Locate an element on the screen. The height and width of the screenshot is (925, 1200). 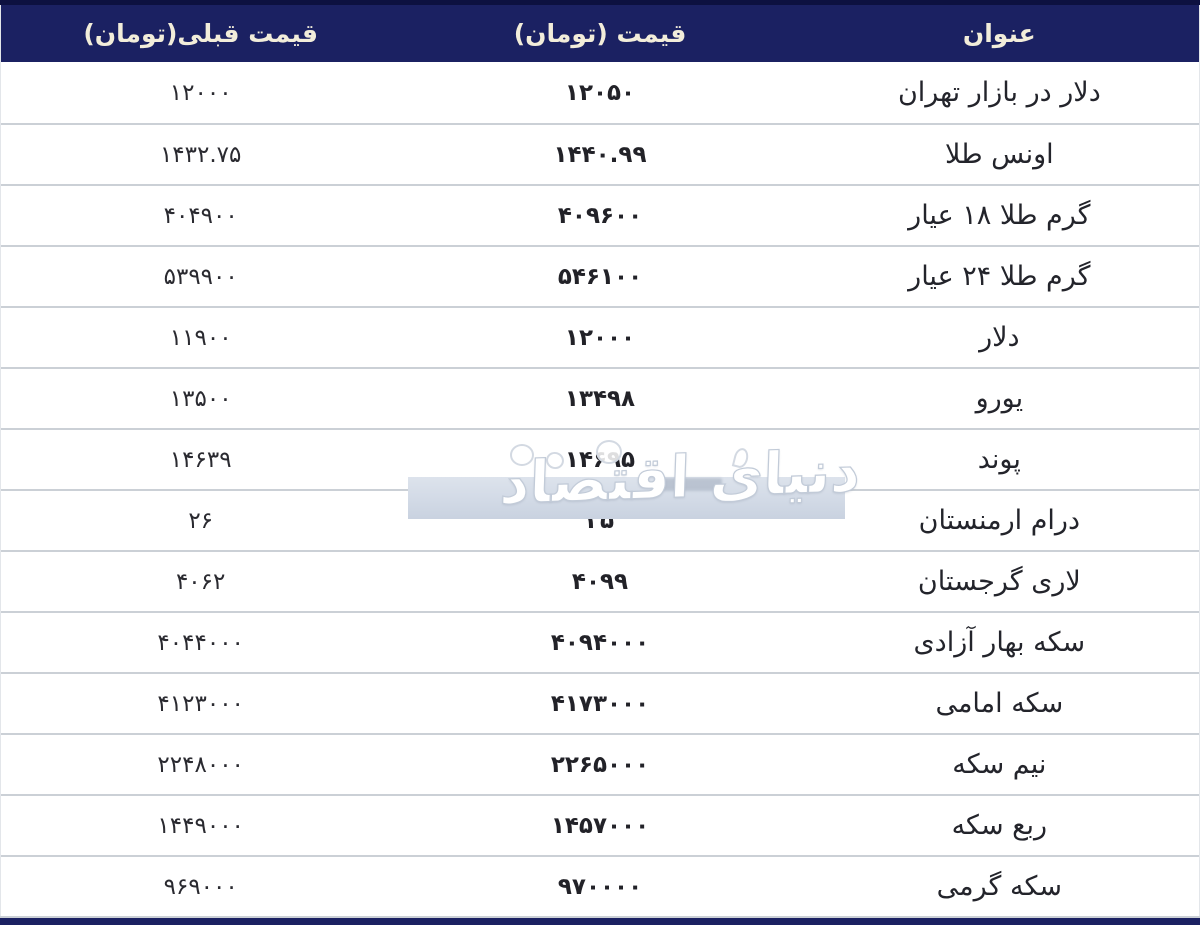
table-row: دلار در بازار تهران ۱۲۰۵۰ ۱۲۰۰۰ is located at coordinates (600, 92).